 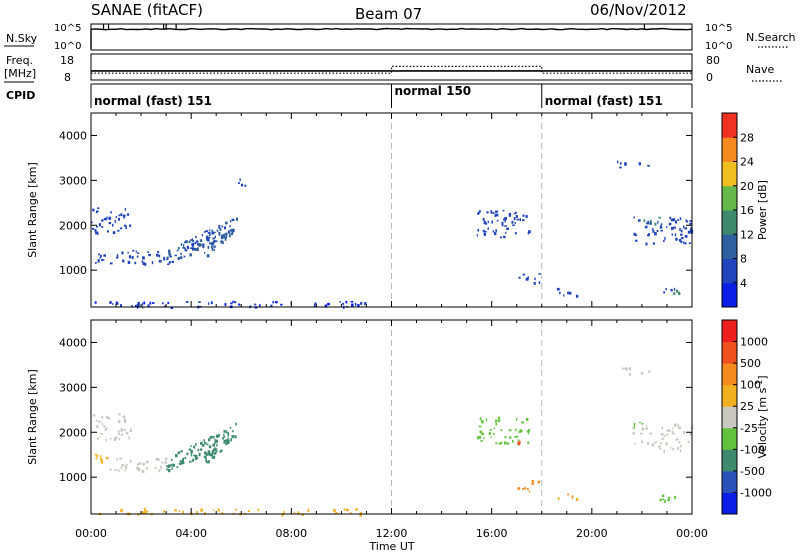 What do you see at coordinates (433, 91) in the screenshot?
I see `cpid-segment-label: normal 150` at bounding box center [433, 91].